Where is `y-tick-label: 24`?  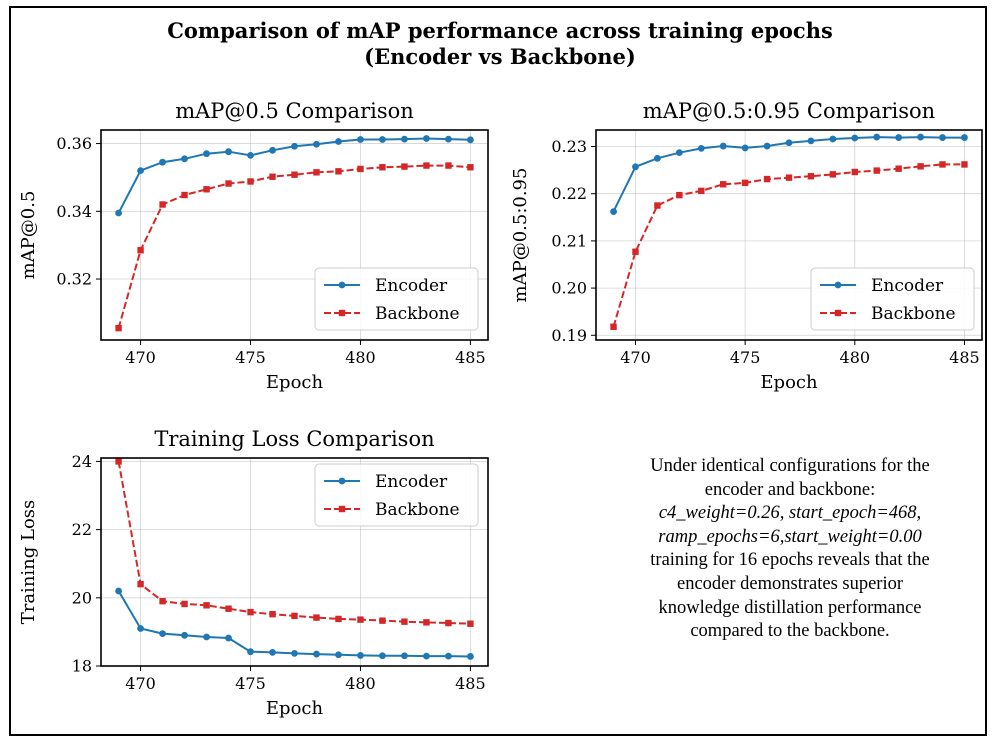
y-tick-label: 24 is located at coordinates (82, 461).